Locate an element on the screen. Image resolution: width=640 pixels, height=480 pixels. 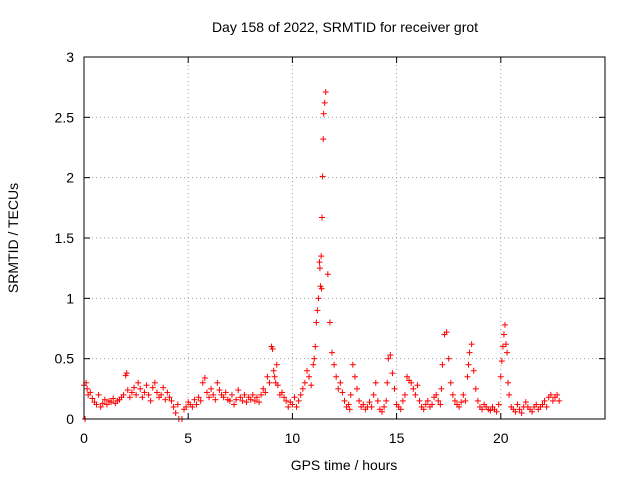
x-tick-label: 0 is located at coordinates (84, 438).